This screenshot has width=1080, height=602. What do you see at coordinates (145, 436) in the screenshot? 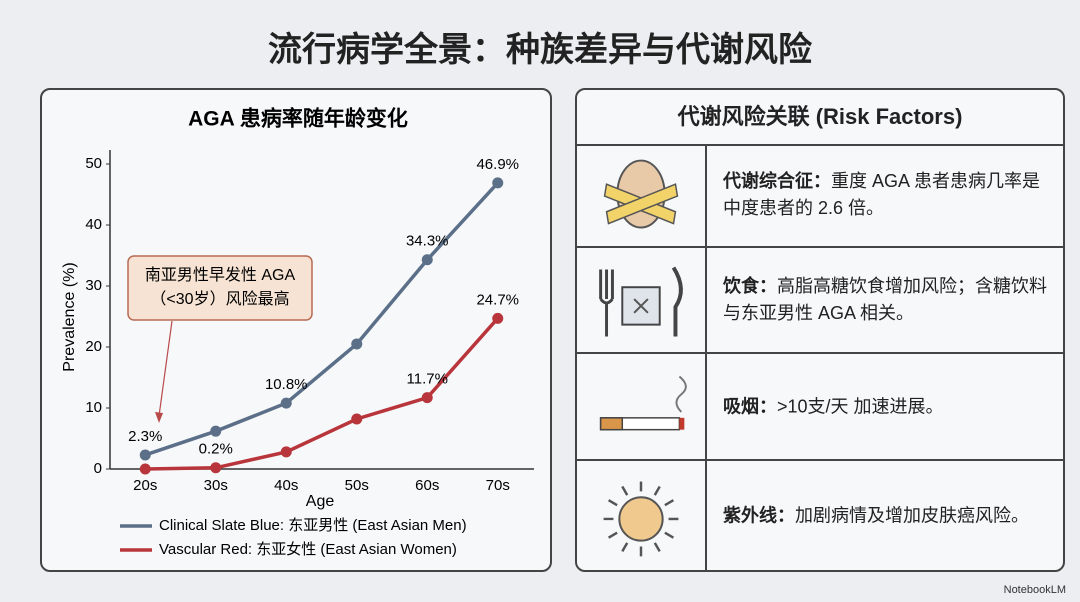
I see `value-label: 2.3%` at bounding box center [145, 436].